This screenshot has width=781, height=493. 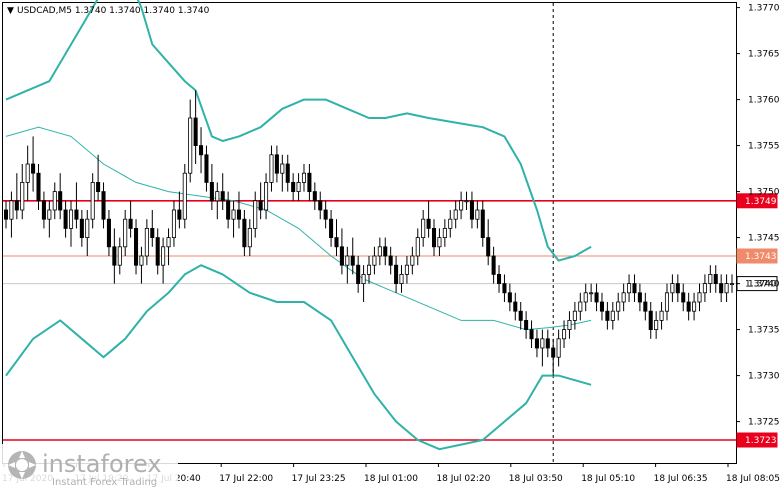 I want to click on y-tick-label: 1.3760, so click(x=764, y=101).